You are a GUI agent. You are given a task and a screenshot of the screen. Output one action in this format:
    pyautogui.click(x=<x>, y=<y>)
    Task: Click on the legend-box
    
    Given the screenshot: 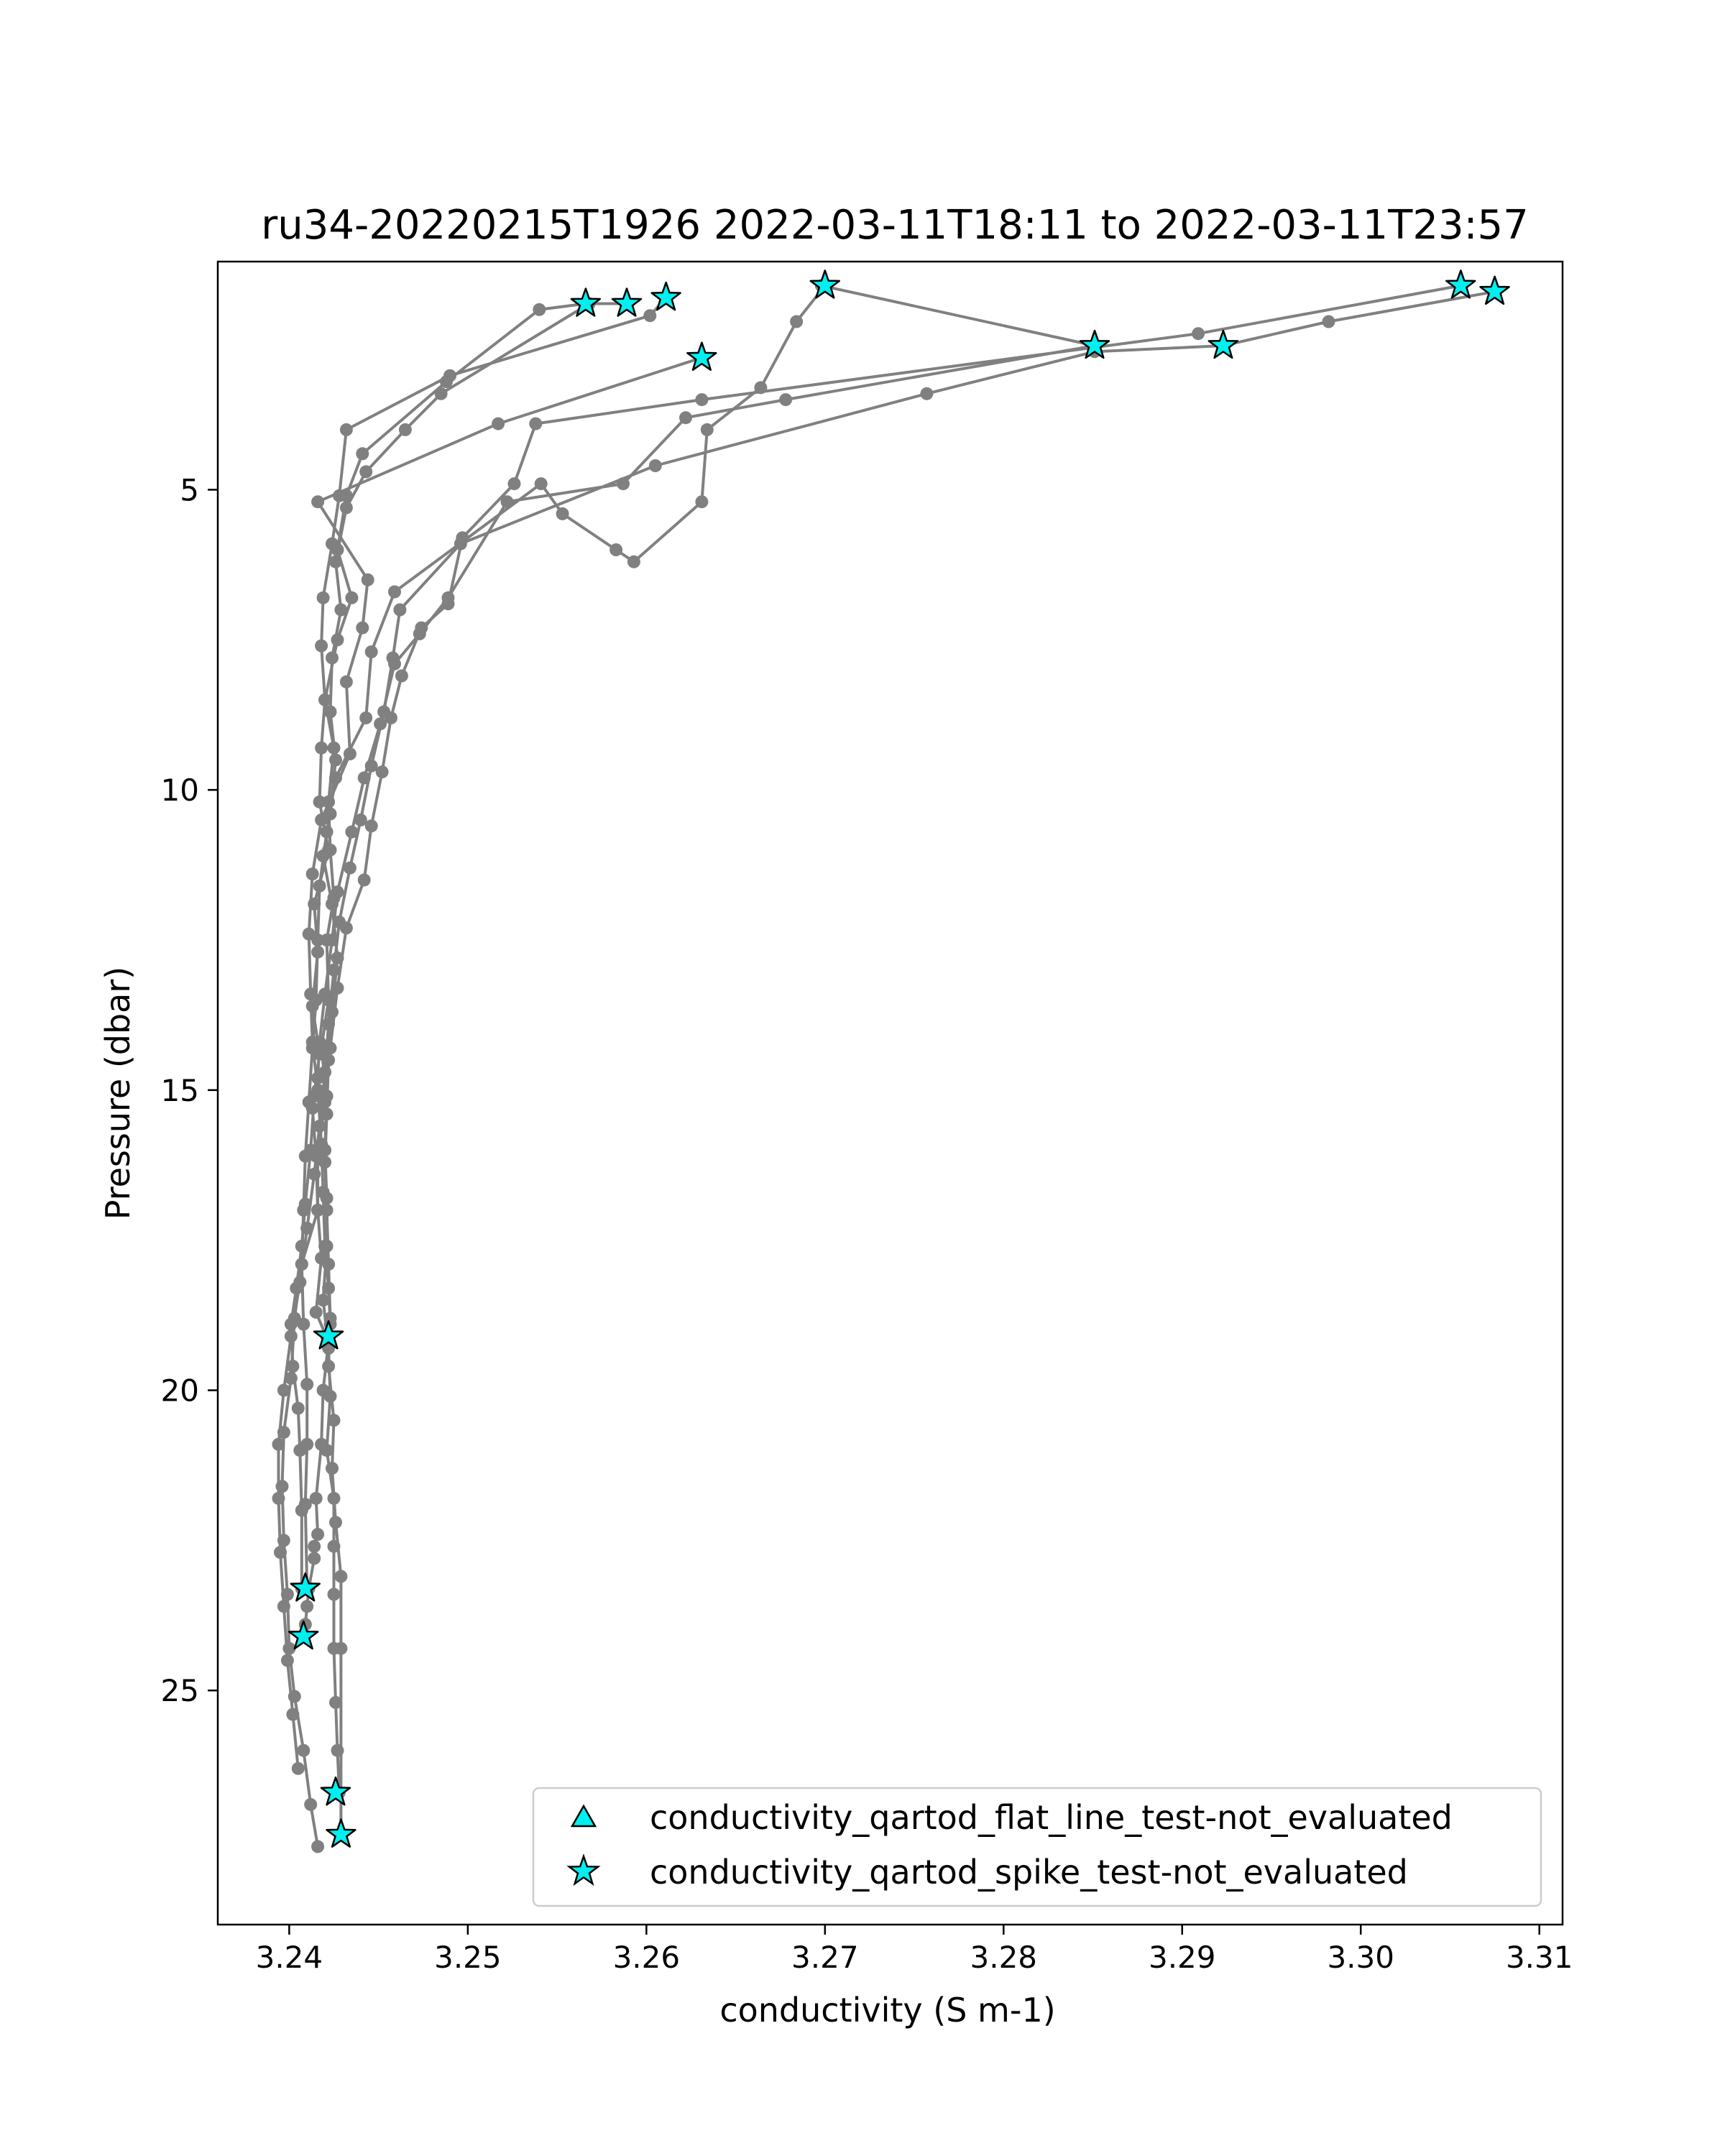 What is the action you would take?
    pyautogui.click(x=1037, y=1847)
    